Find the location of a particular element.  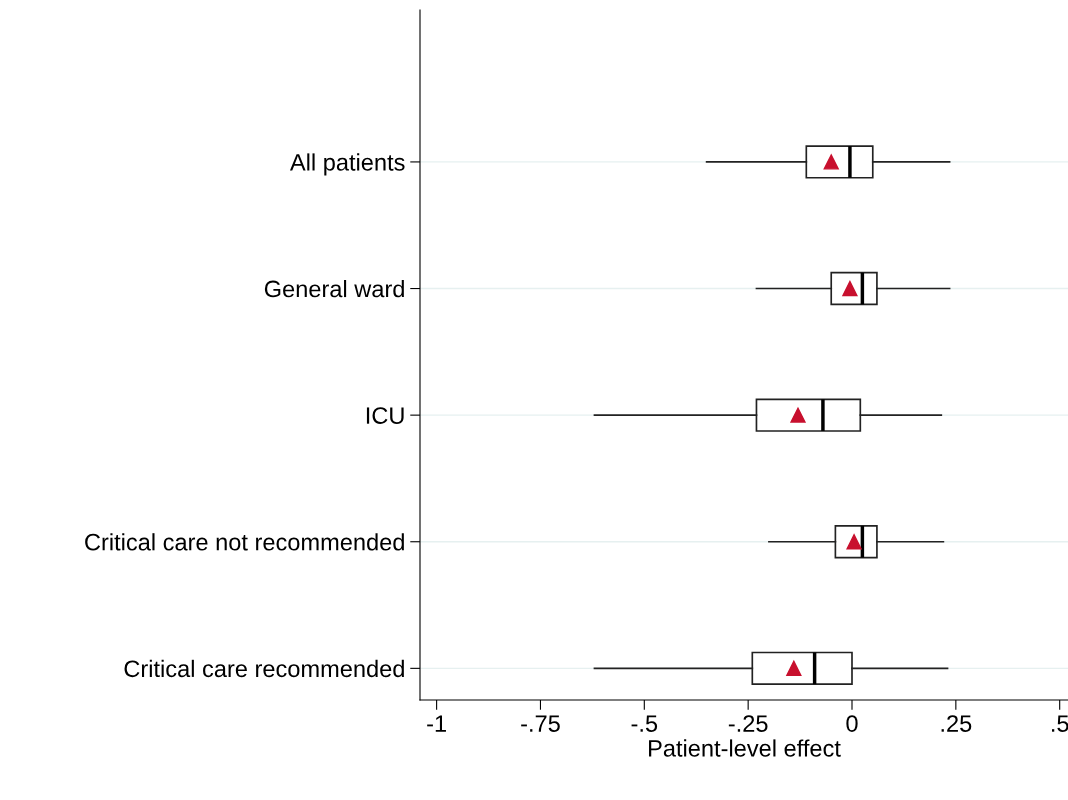

y-tick-label: All patients is located at coordinates (347, 164).